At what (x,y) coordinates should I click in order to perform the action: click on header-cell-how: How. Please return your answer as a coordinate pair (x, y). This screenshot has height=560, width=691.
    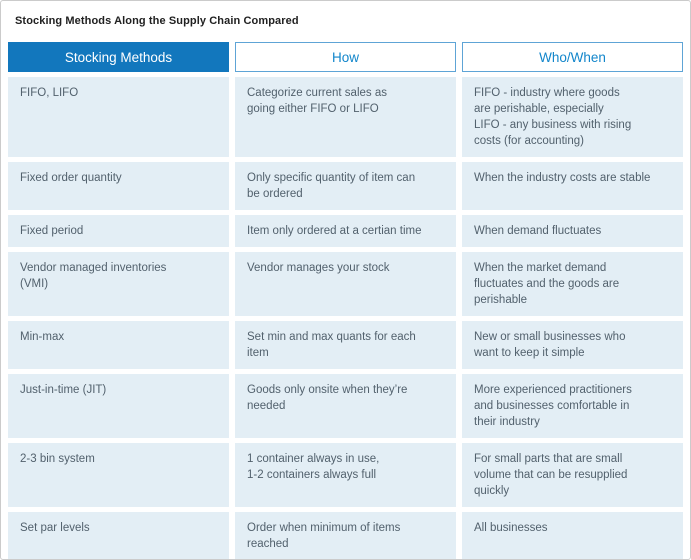
    Looking at the image, I should click on (345, 57).